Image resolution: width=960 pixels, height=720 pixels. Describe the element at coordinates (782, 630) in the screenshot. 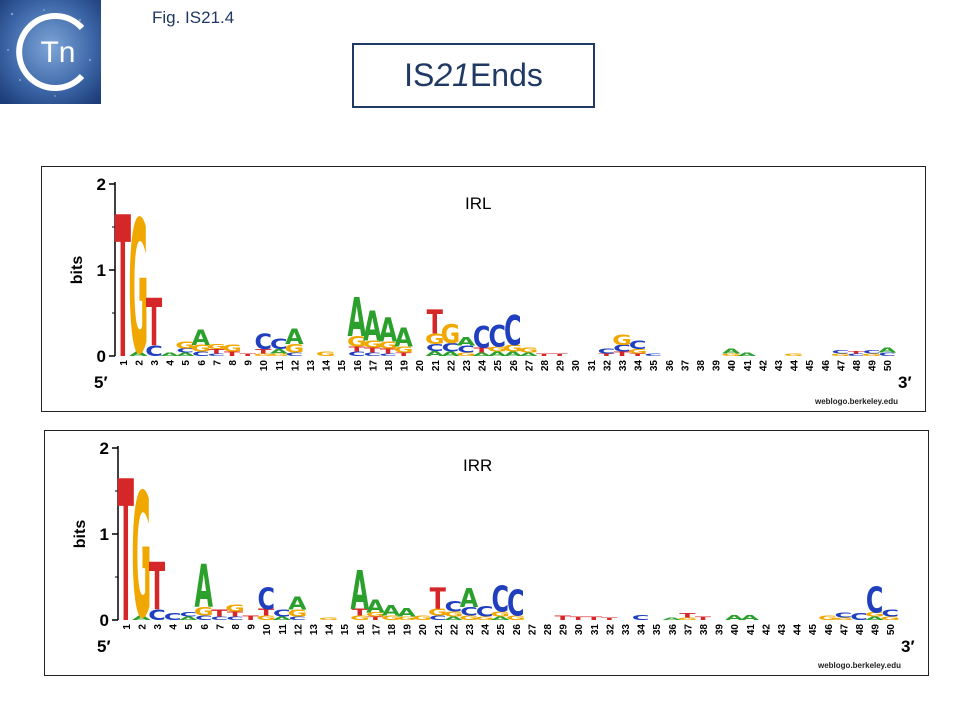

I see `position-label: 43` at that location.